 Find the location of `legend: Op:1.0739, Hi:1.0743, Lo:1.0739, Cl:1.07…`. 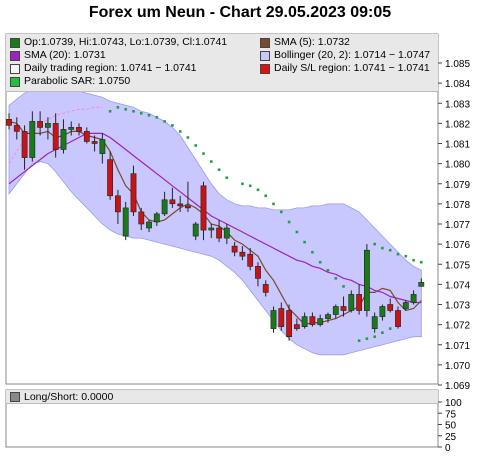

legend: Op:1.0739, Hi:1.0743, Lo:1.0739, Cl:1.07… is located at coordinates (222, 63).